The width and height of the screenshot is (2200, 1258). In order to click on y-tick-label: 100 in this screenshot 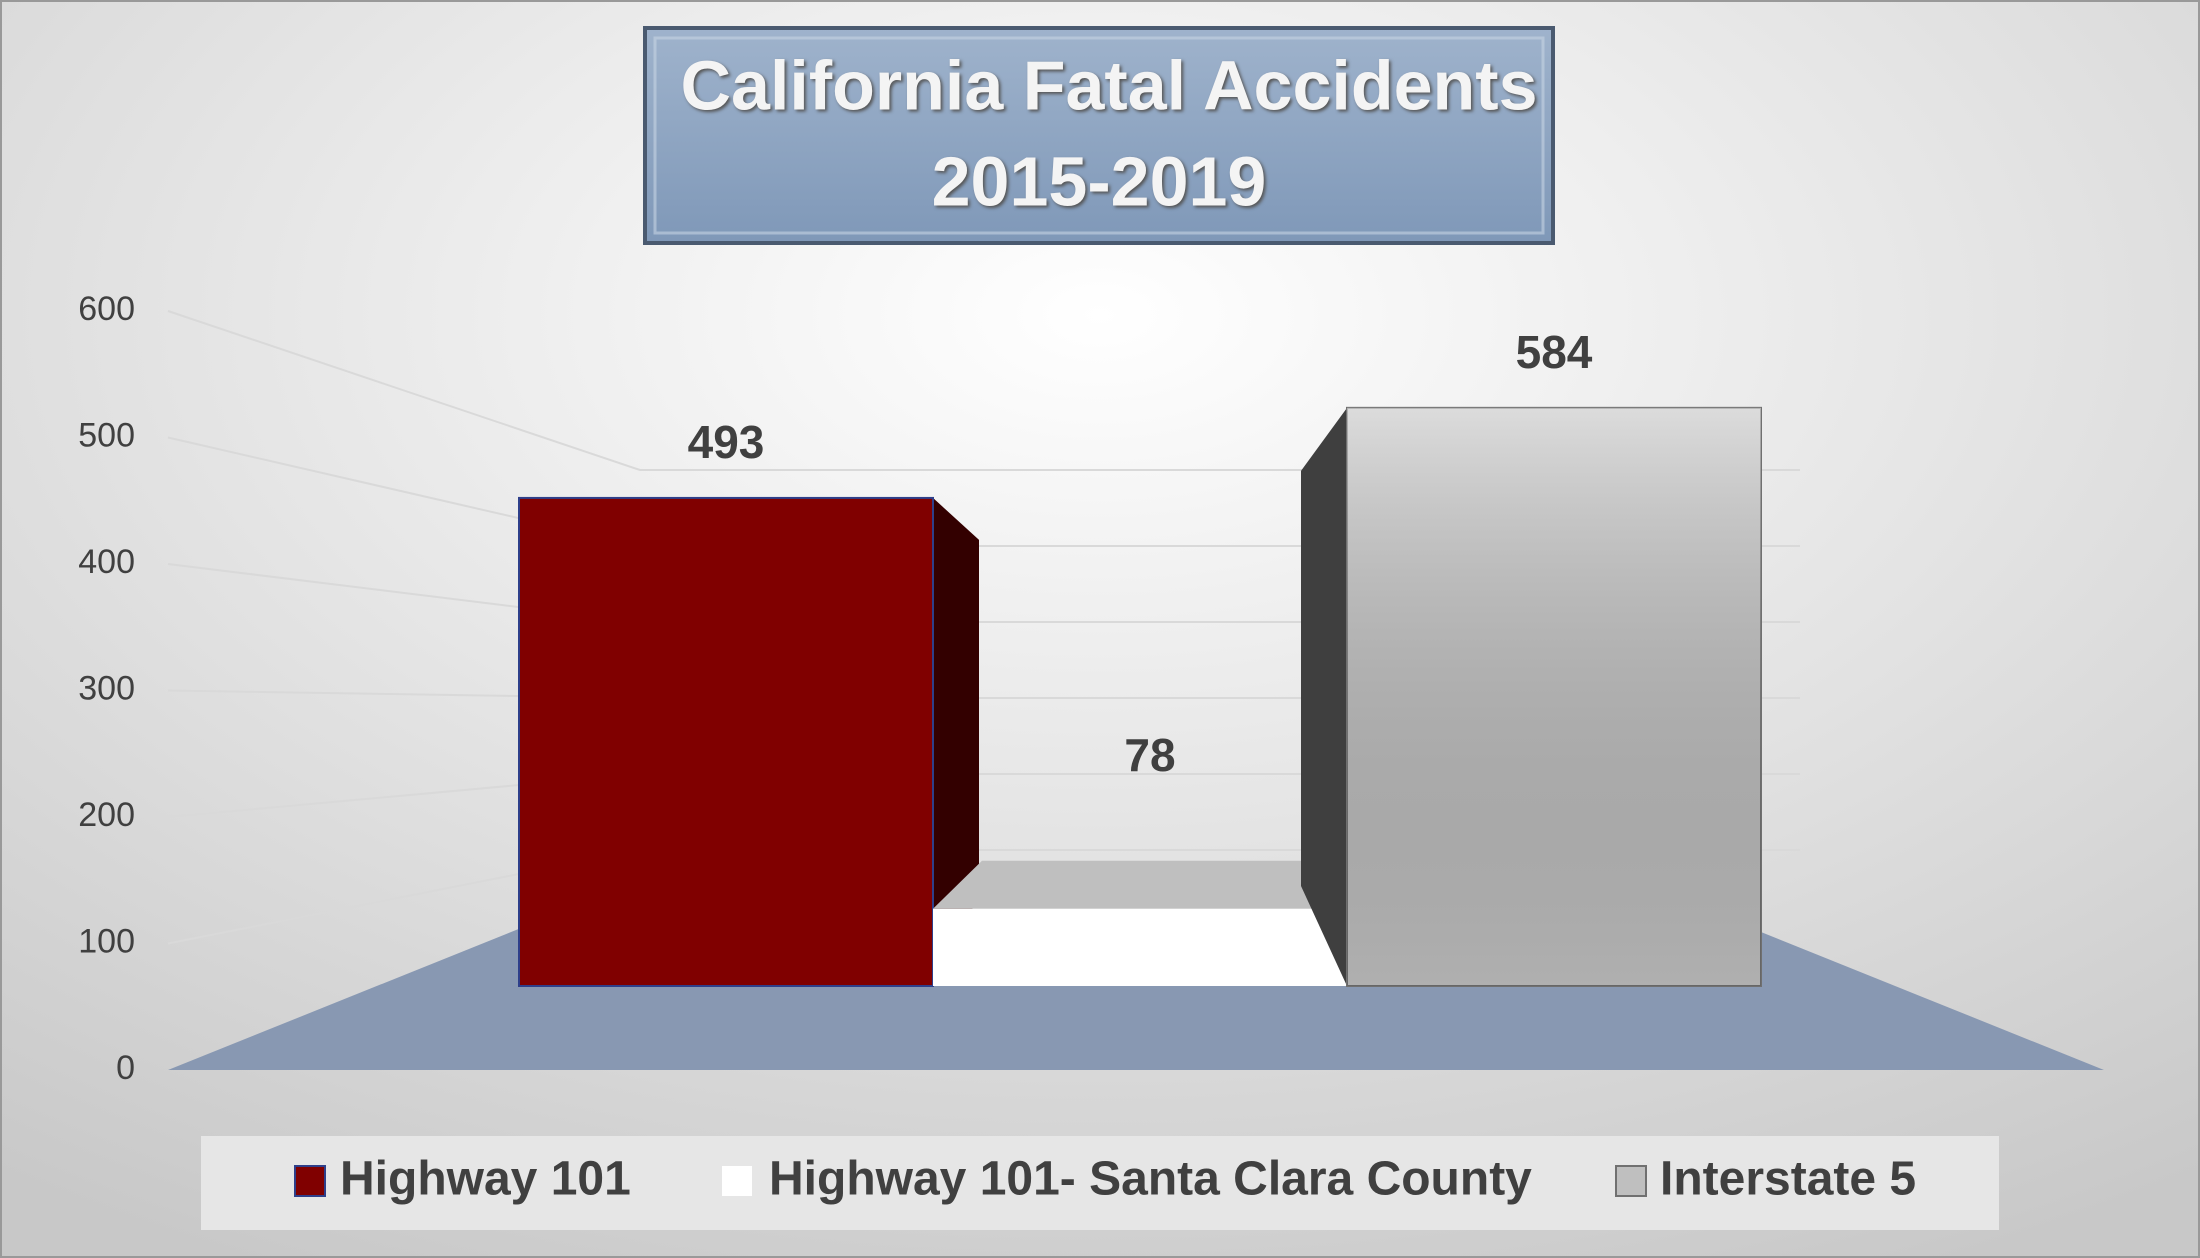, I will do `click(106, 941)`.